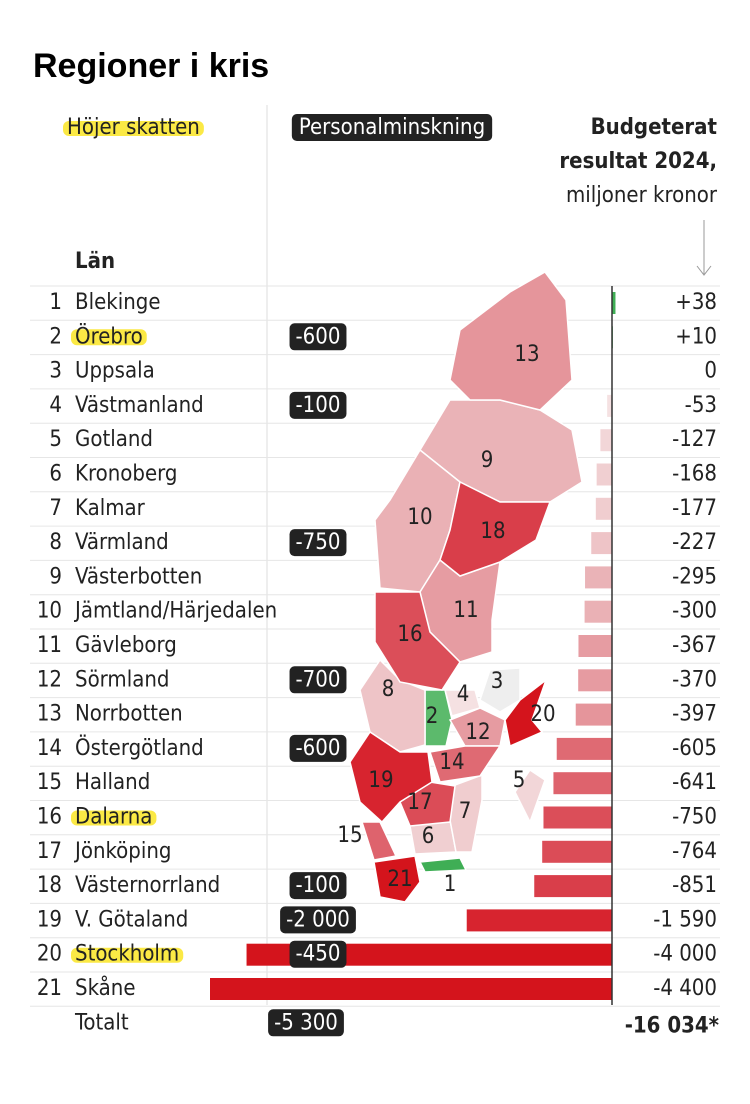  What do you see at coordinates (55, 336) in the screenshot?
I see `row-number: 2` at bounding box center [55, 336].